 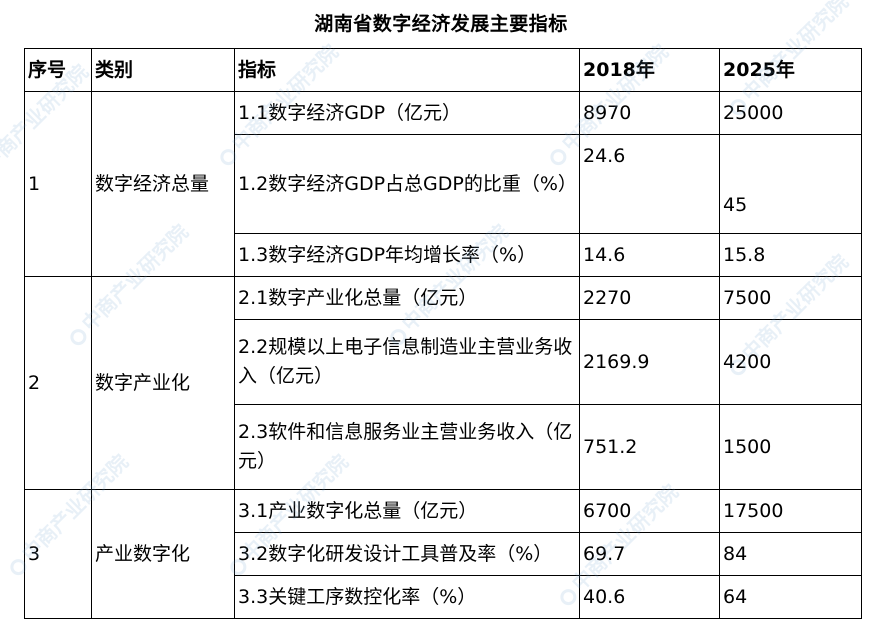 What do you see at coordinates (649, 113) in the screenshot?
I see `value-2018-cell: 8970` at bounding box center [649, 113].